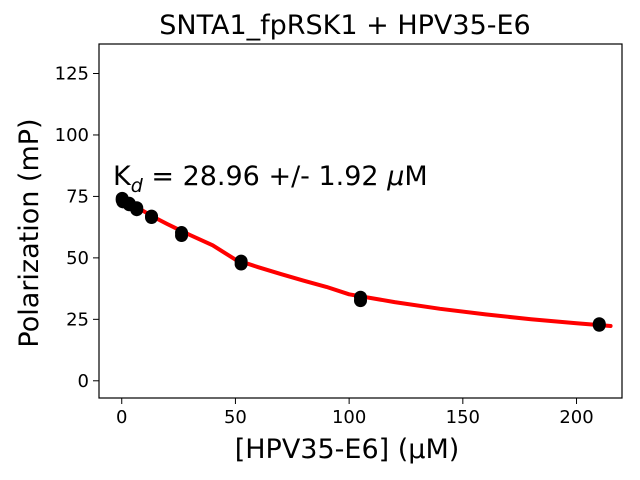 The image size is (640, 480). What do you see at coordinates (121, 417) in the screenshot?
I see `x-tick-label: 0` at bounding box center [121, 417].